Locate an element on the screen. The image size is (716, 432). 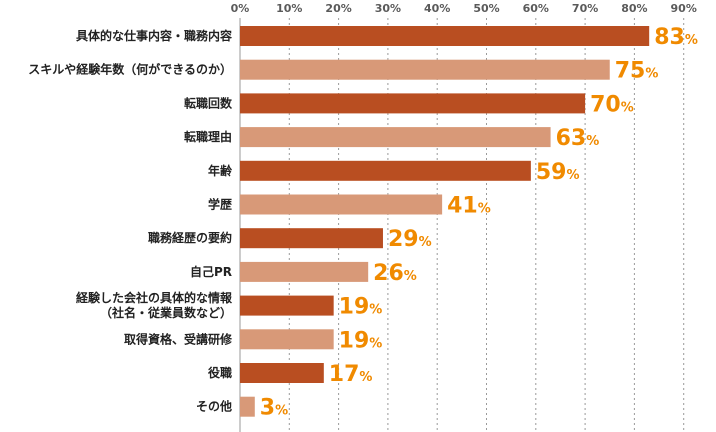
value-number: 3 is located at coordinates (267, 408).